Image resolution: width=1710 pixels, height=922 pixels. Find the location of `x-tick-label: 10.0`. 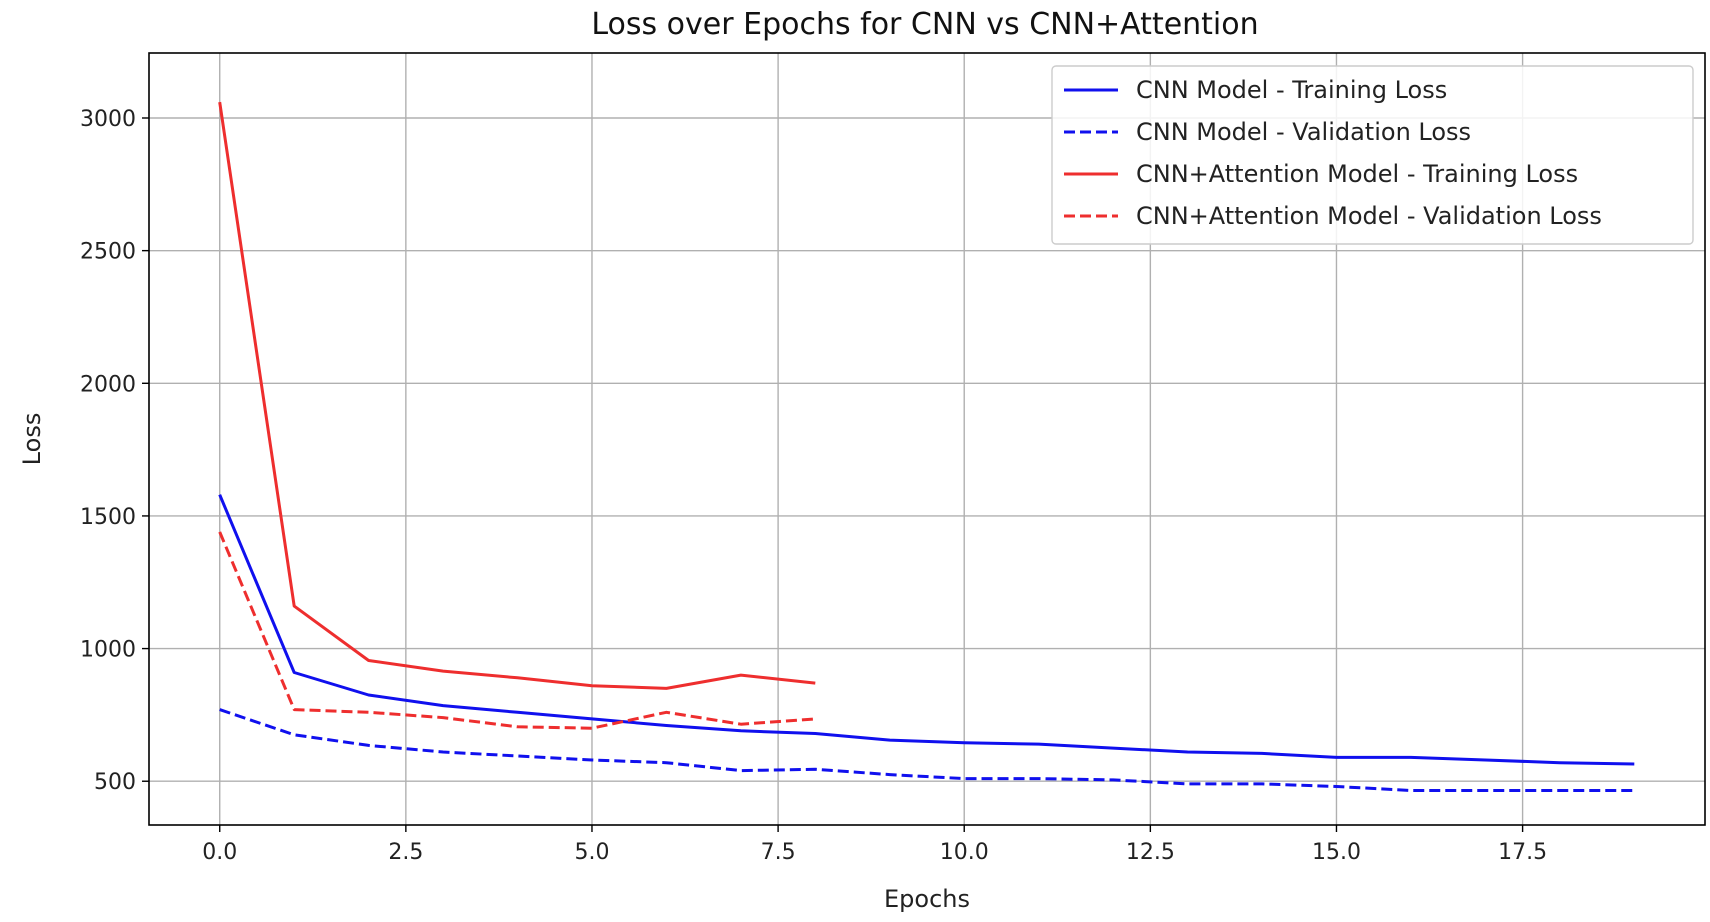

x-tick-label: 10.0 is located at coordinates (964, 852).